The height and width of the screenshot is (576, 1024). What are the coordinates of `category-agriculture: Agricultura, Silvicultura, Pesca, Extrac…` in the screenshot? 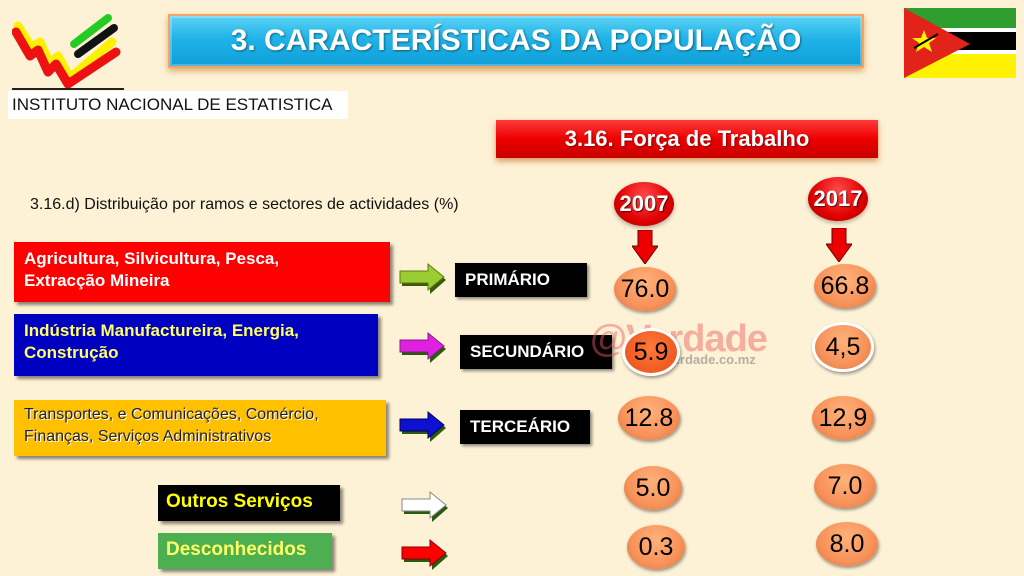 It's located at (202, 272).